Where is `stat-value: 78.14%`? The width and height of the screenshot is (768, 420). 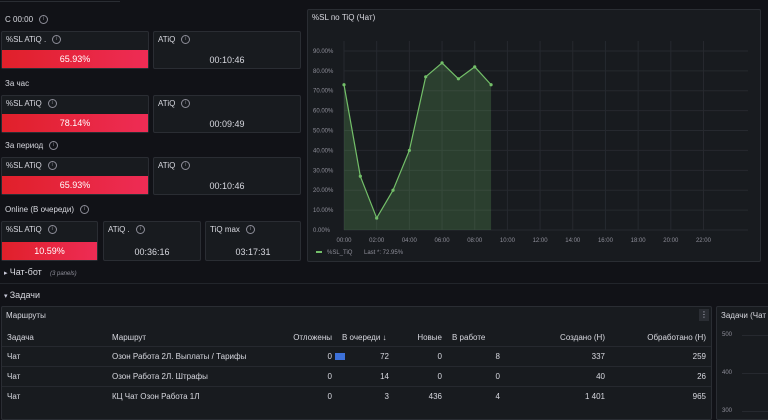
stat-value: 78.14% is located at coordinates (75, 123).